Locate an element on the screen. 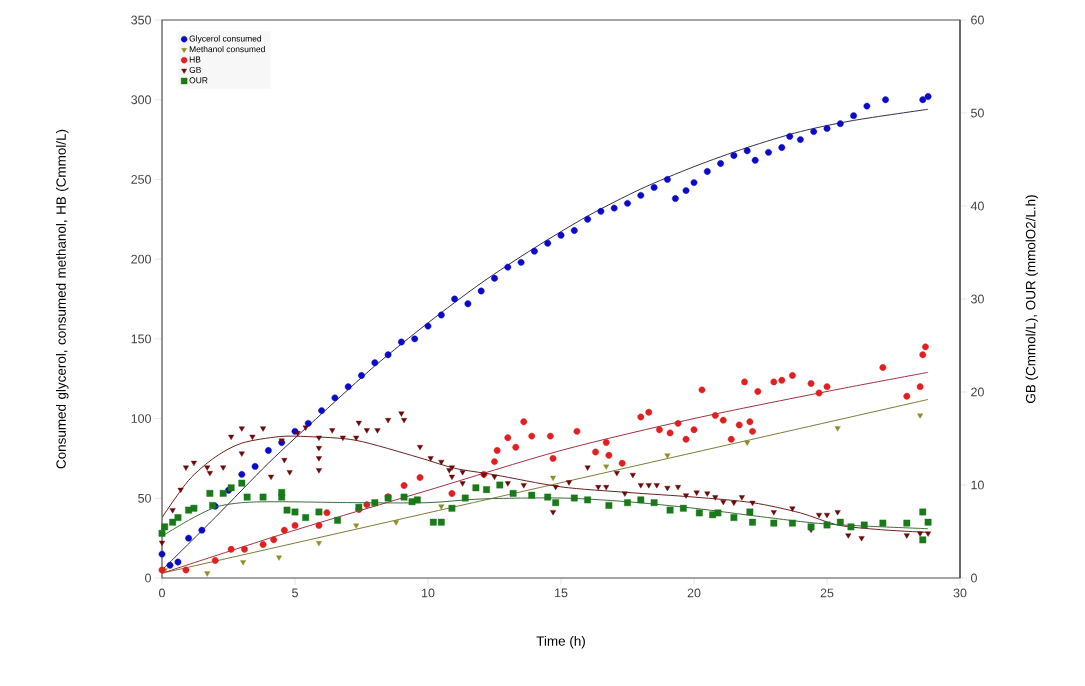 This screenshot has width=1085, height=686. y2-tick-label: 30 is located at coordinates (977, 299).